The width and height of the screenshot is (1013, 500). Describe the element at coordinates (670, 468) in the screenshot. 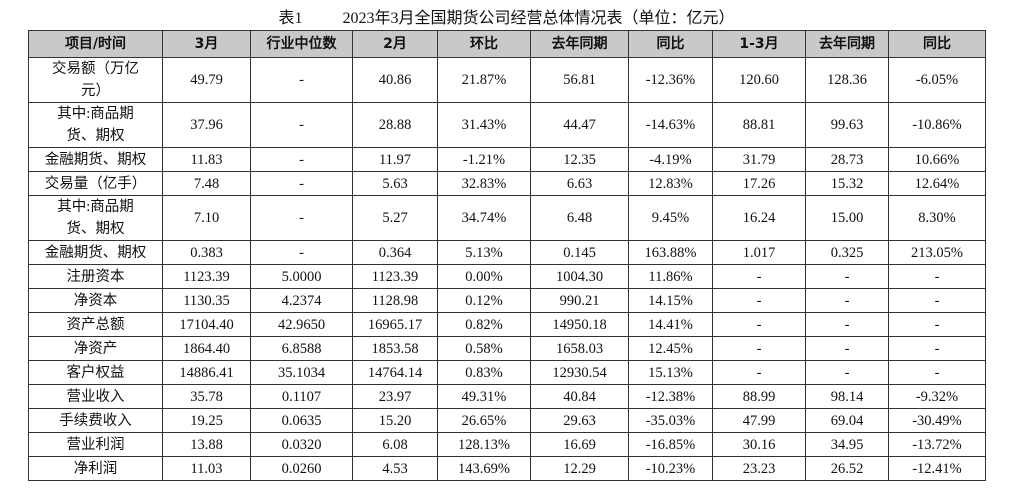

I see `cell: -10.23%` at that location.